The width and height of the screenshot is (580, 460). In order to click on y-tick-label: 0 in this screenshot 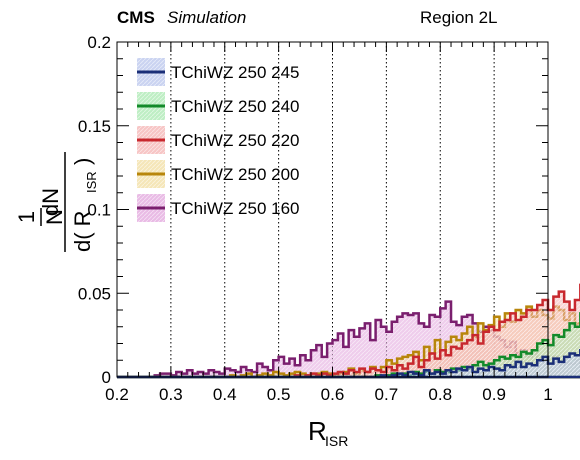, I will do `click(106, 377)`.